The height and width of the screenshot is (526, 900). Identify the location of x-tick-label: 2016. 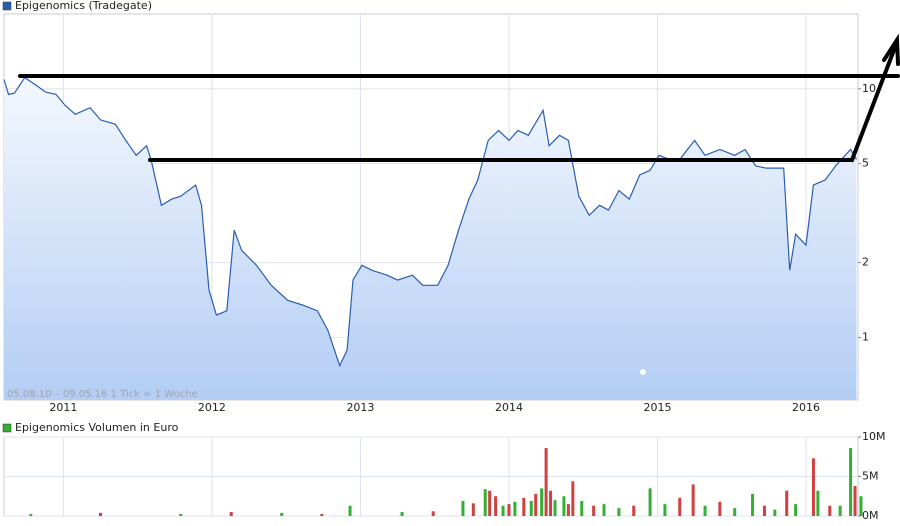
(806, 407).